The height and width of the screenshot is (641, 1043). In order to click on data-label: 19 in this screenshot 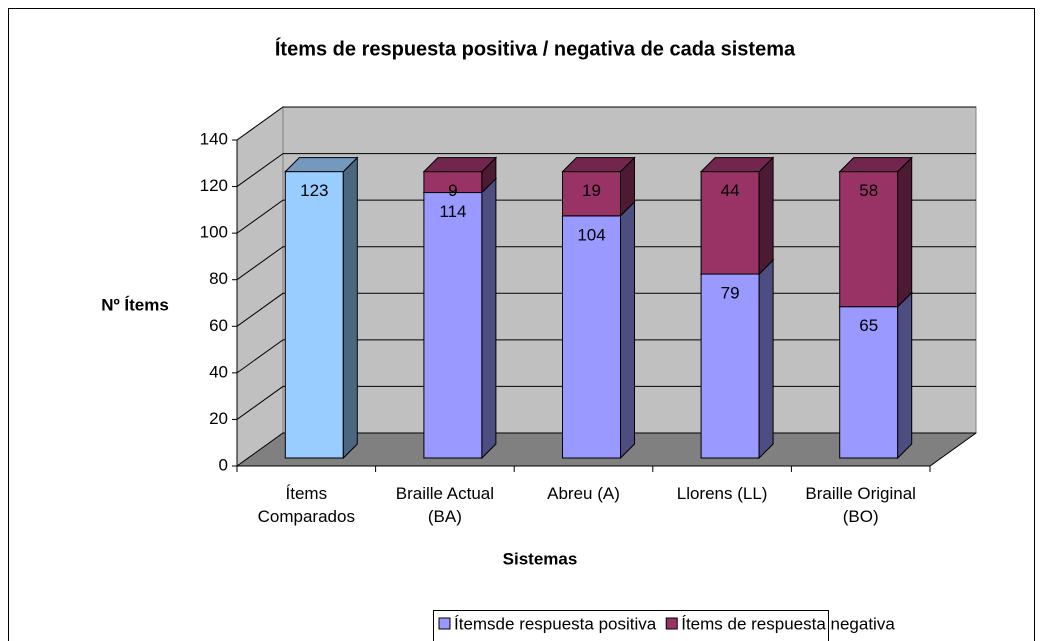, I will do `click(591, 190)`.